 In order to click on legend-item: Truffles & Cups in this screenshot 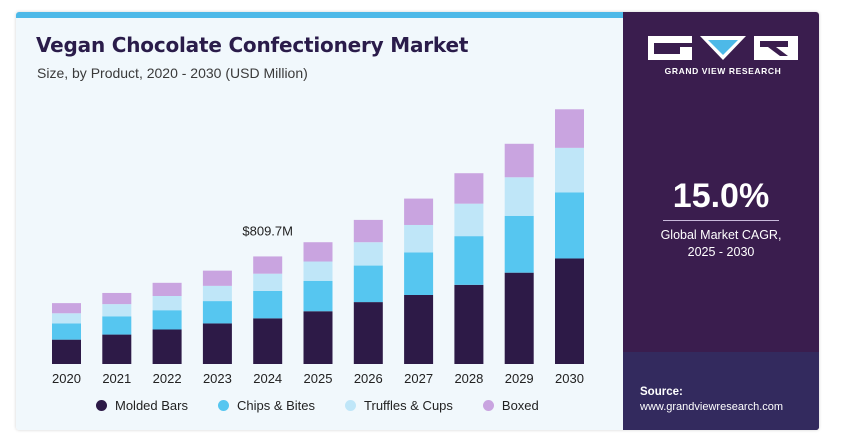, I will do `click(399, 405)`.